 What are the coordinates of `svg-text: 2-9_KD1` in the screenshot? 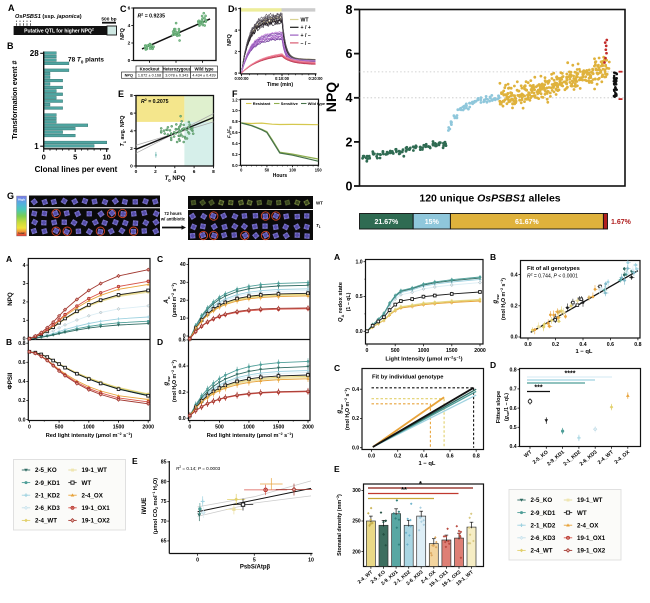 It's located at (47, 483).